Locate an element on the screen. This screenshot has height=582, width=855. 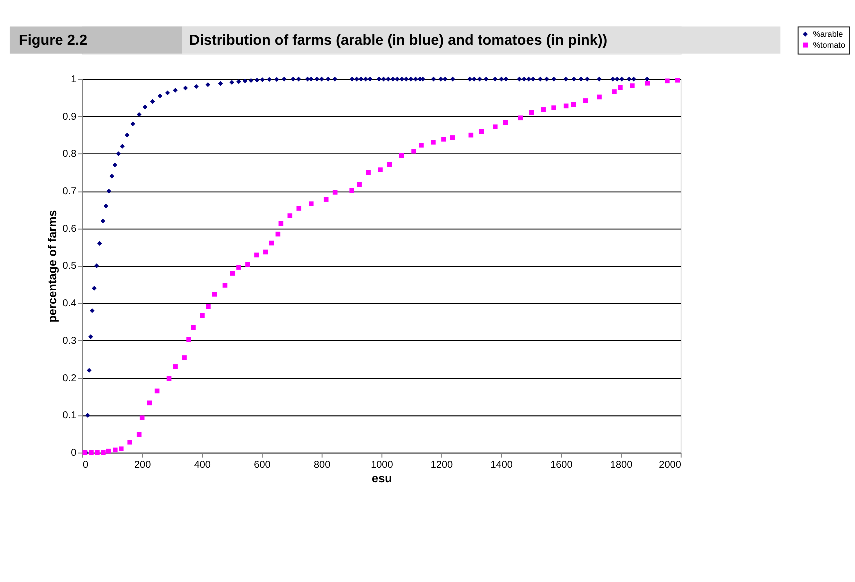
y-tick-label: 0.3 is located at coordinates (70, 341).